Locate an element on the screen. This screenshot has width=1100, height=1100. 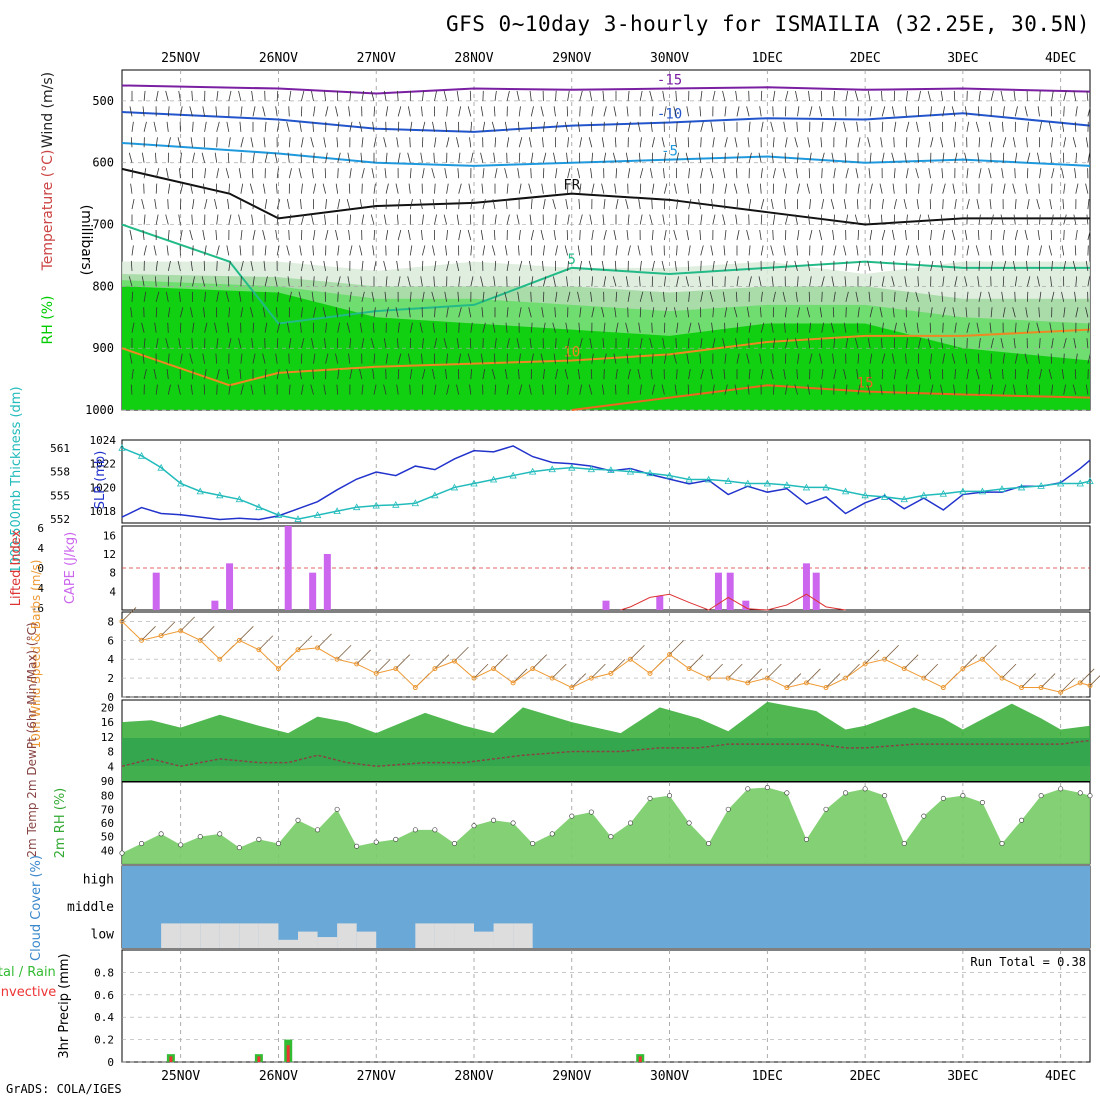
cape-bar is located at coordinates (606, 605).